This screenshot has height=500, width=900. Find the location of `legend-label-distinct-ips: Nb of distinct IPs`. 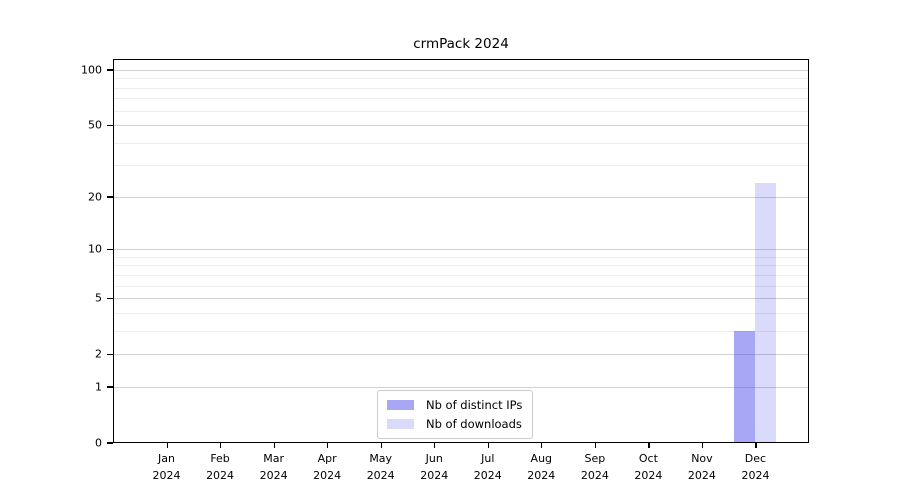

legend-label-distinct-ips: Nb of distinct IPs is located at coordinates (474, 405).